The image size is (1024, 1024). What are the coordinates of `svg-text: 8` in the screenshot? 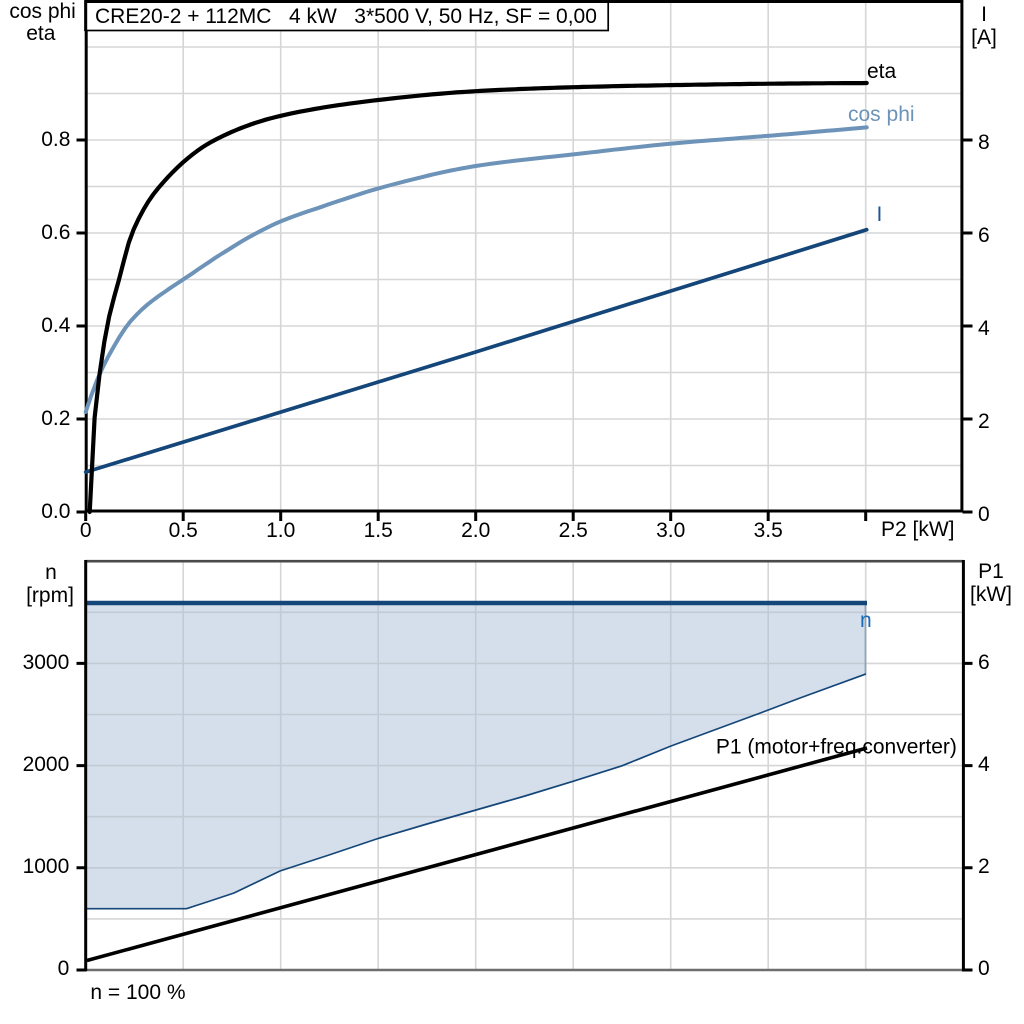 It's located at (984, 142).